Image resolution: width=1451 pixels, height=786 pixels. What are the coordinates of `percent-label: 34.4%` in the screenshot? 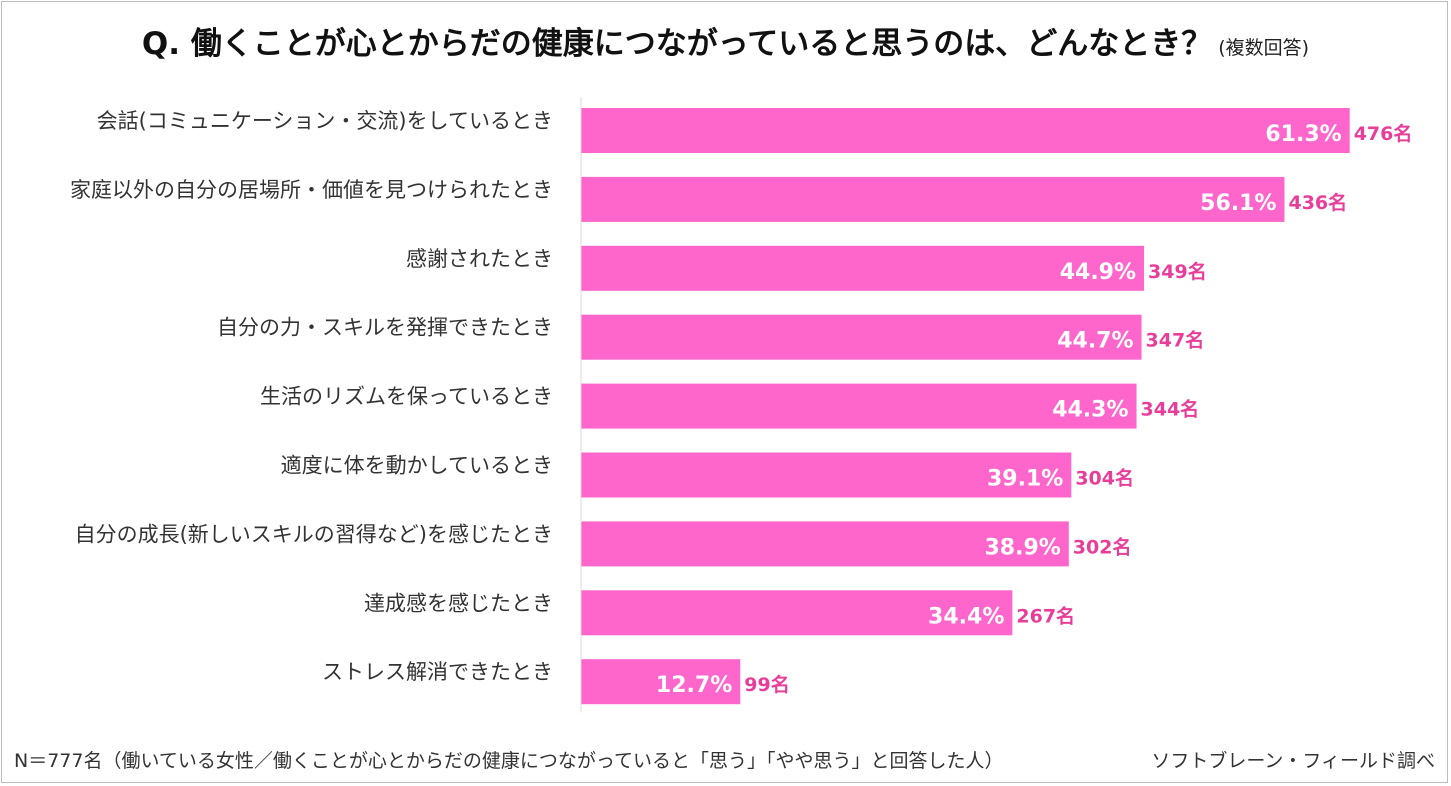 It's located at (966, 616).